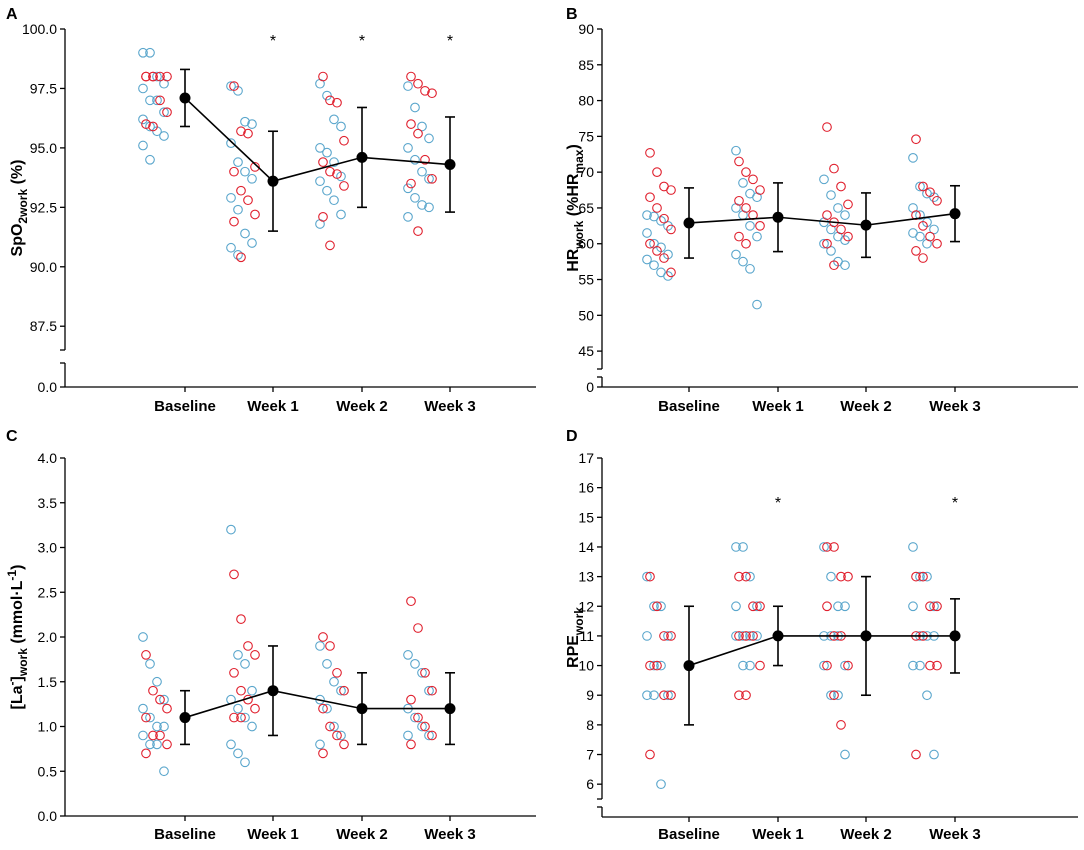 The height and width of the screenshot is (850, 1084). Describe the element at coordinates (586, 547) in the screenshot. I see `y-tick-label: 14` at that location.